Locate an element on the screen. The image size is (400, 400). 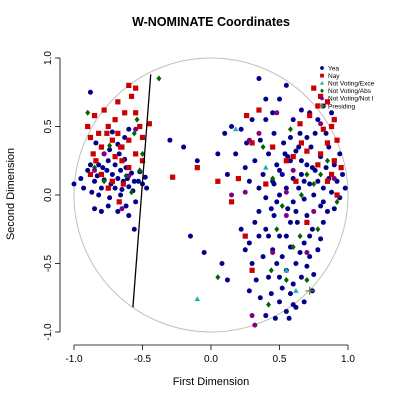
chart-title: W-NOMINATE Coordinates is located at coordinates (211, 22).